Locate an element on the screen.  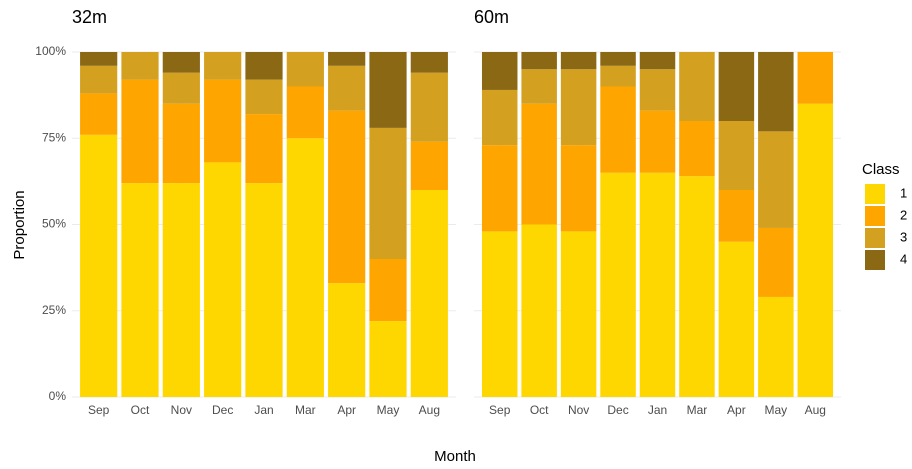
legend-label: 1 is located at coordinates (903, 192).